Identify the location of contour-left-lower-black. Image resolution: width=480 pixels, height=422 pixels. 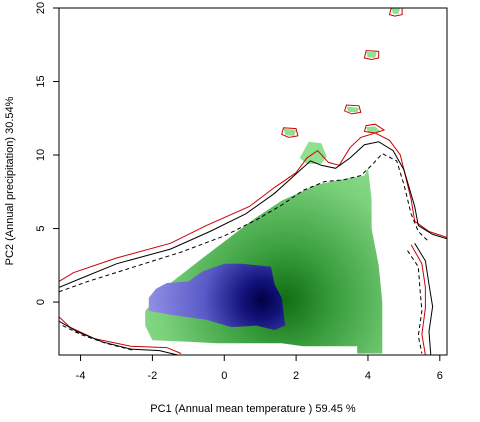
(118, 337).